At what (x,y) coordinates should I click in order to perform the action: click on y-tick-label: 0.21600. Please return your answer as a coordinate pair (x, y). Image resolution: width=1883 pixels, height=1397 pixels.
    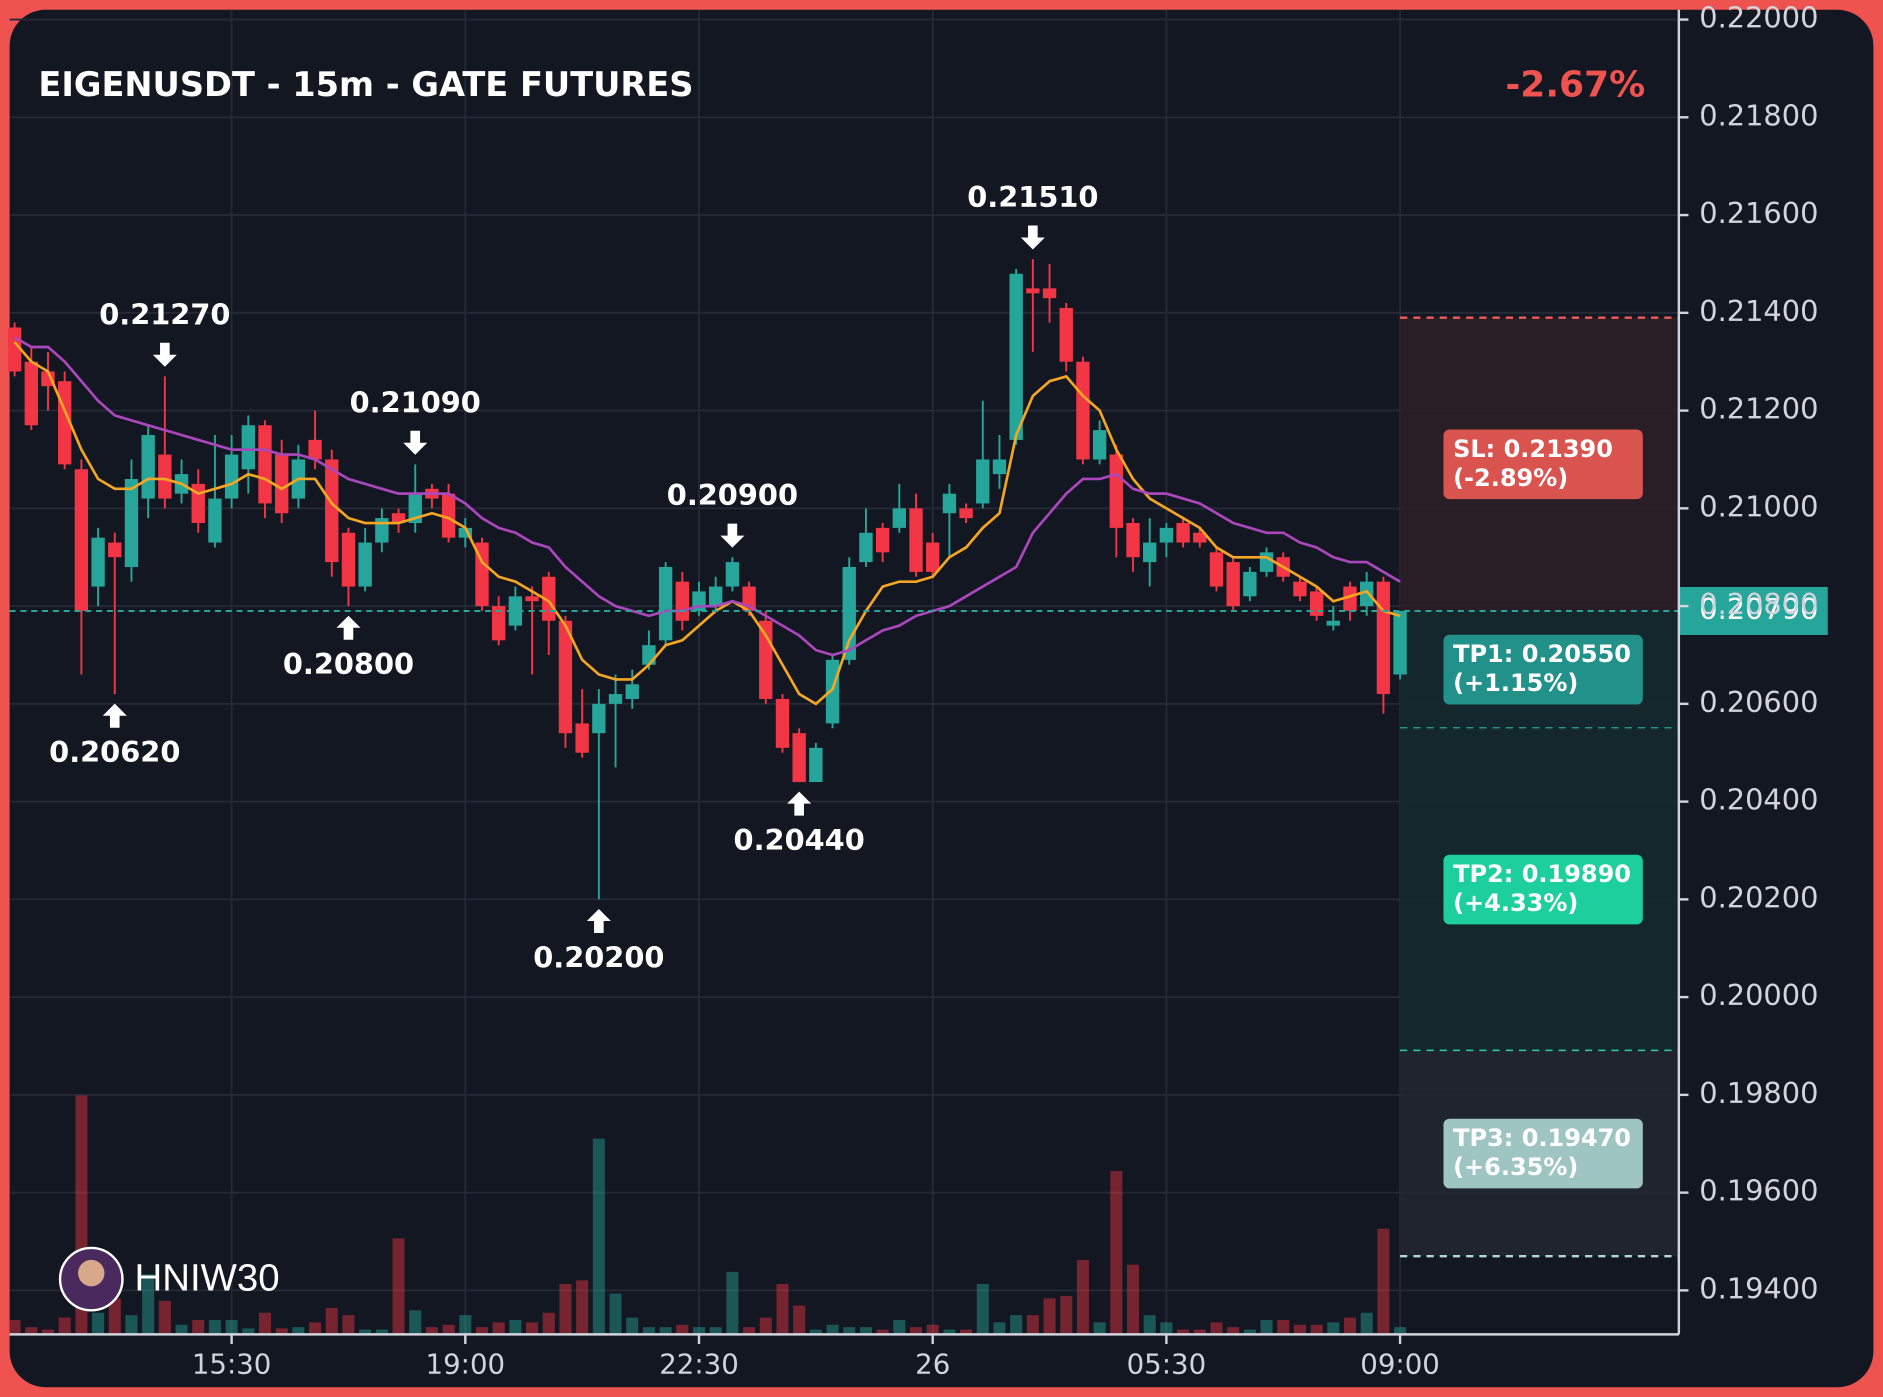
    Looking at the image, I should click on (1758, 213).